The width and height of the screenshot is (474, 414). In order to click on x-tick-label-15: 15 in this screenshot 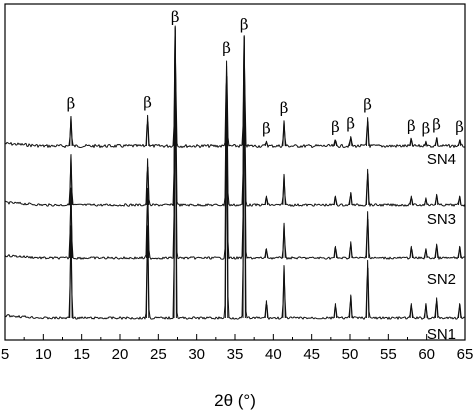, I will do `click(81, 354)`.